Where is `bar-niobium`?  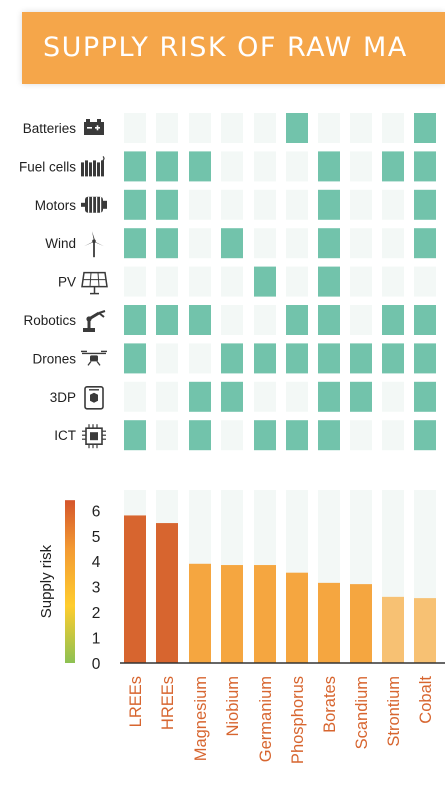 bar-niobium is located at coordinates (232, 614).